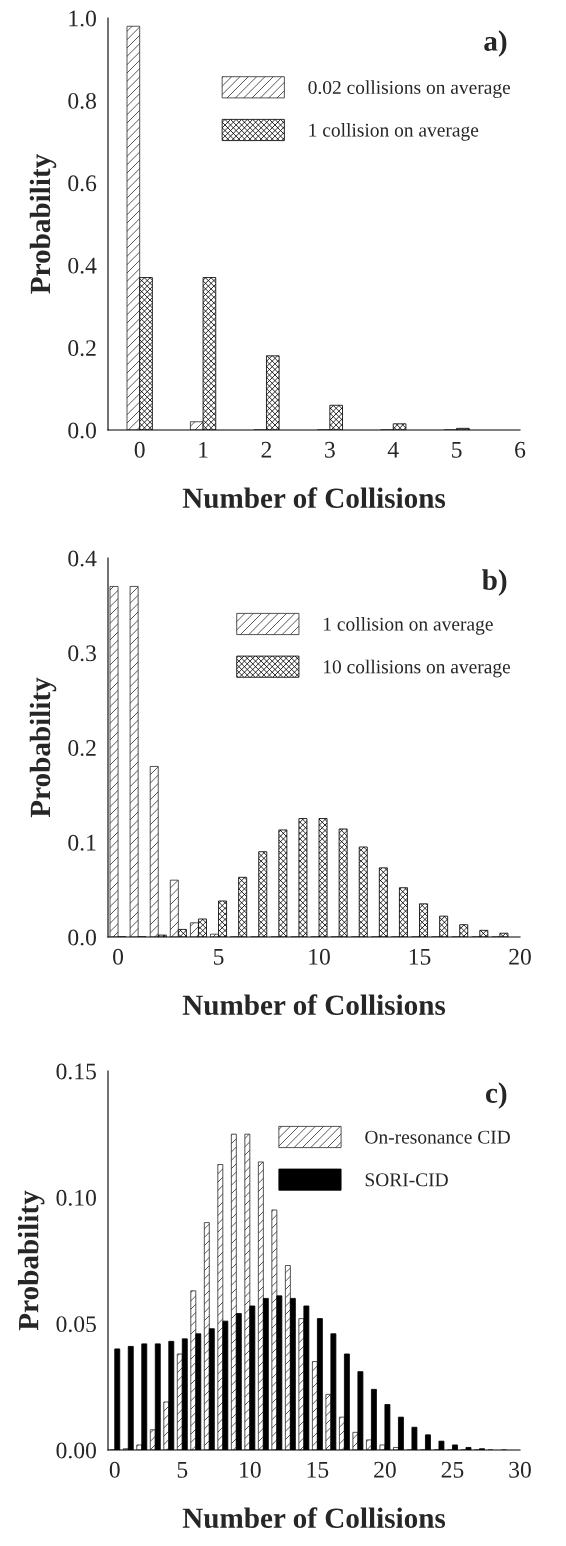 Image resolution: width=566 pixels, height=1546 pixels. What do you see at coordinates (520, 1469) in the screenshot?
I see `x-tick-label: 30` at bounding box center [520, 1469].